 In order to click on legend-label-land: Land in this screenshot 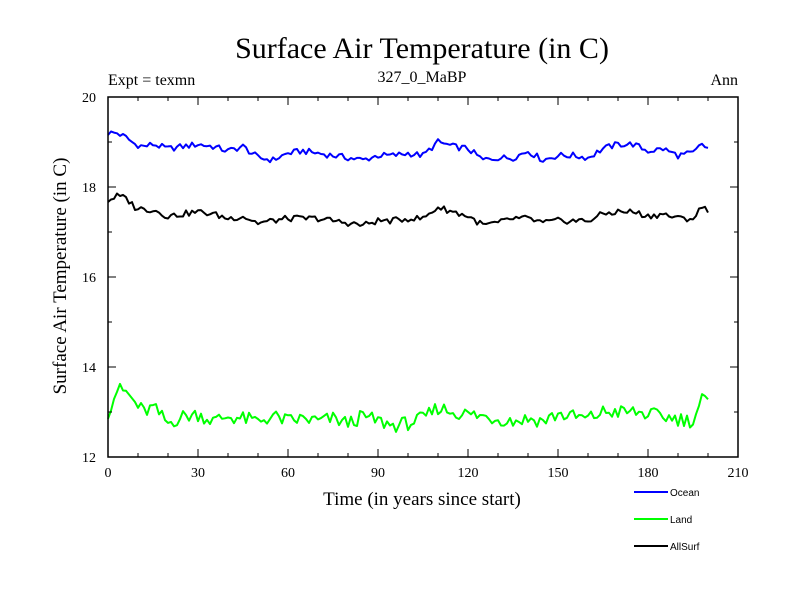, I will do `click(681, 520)`.